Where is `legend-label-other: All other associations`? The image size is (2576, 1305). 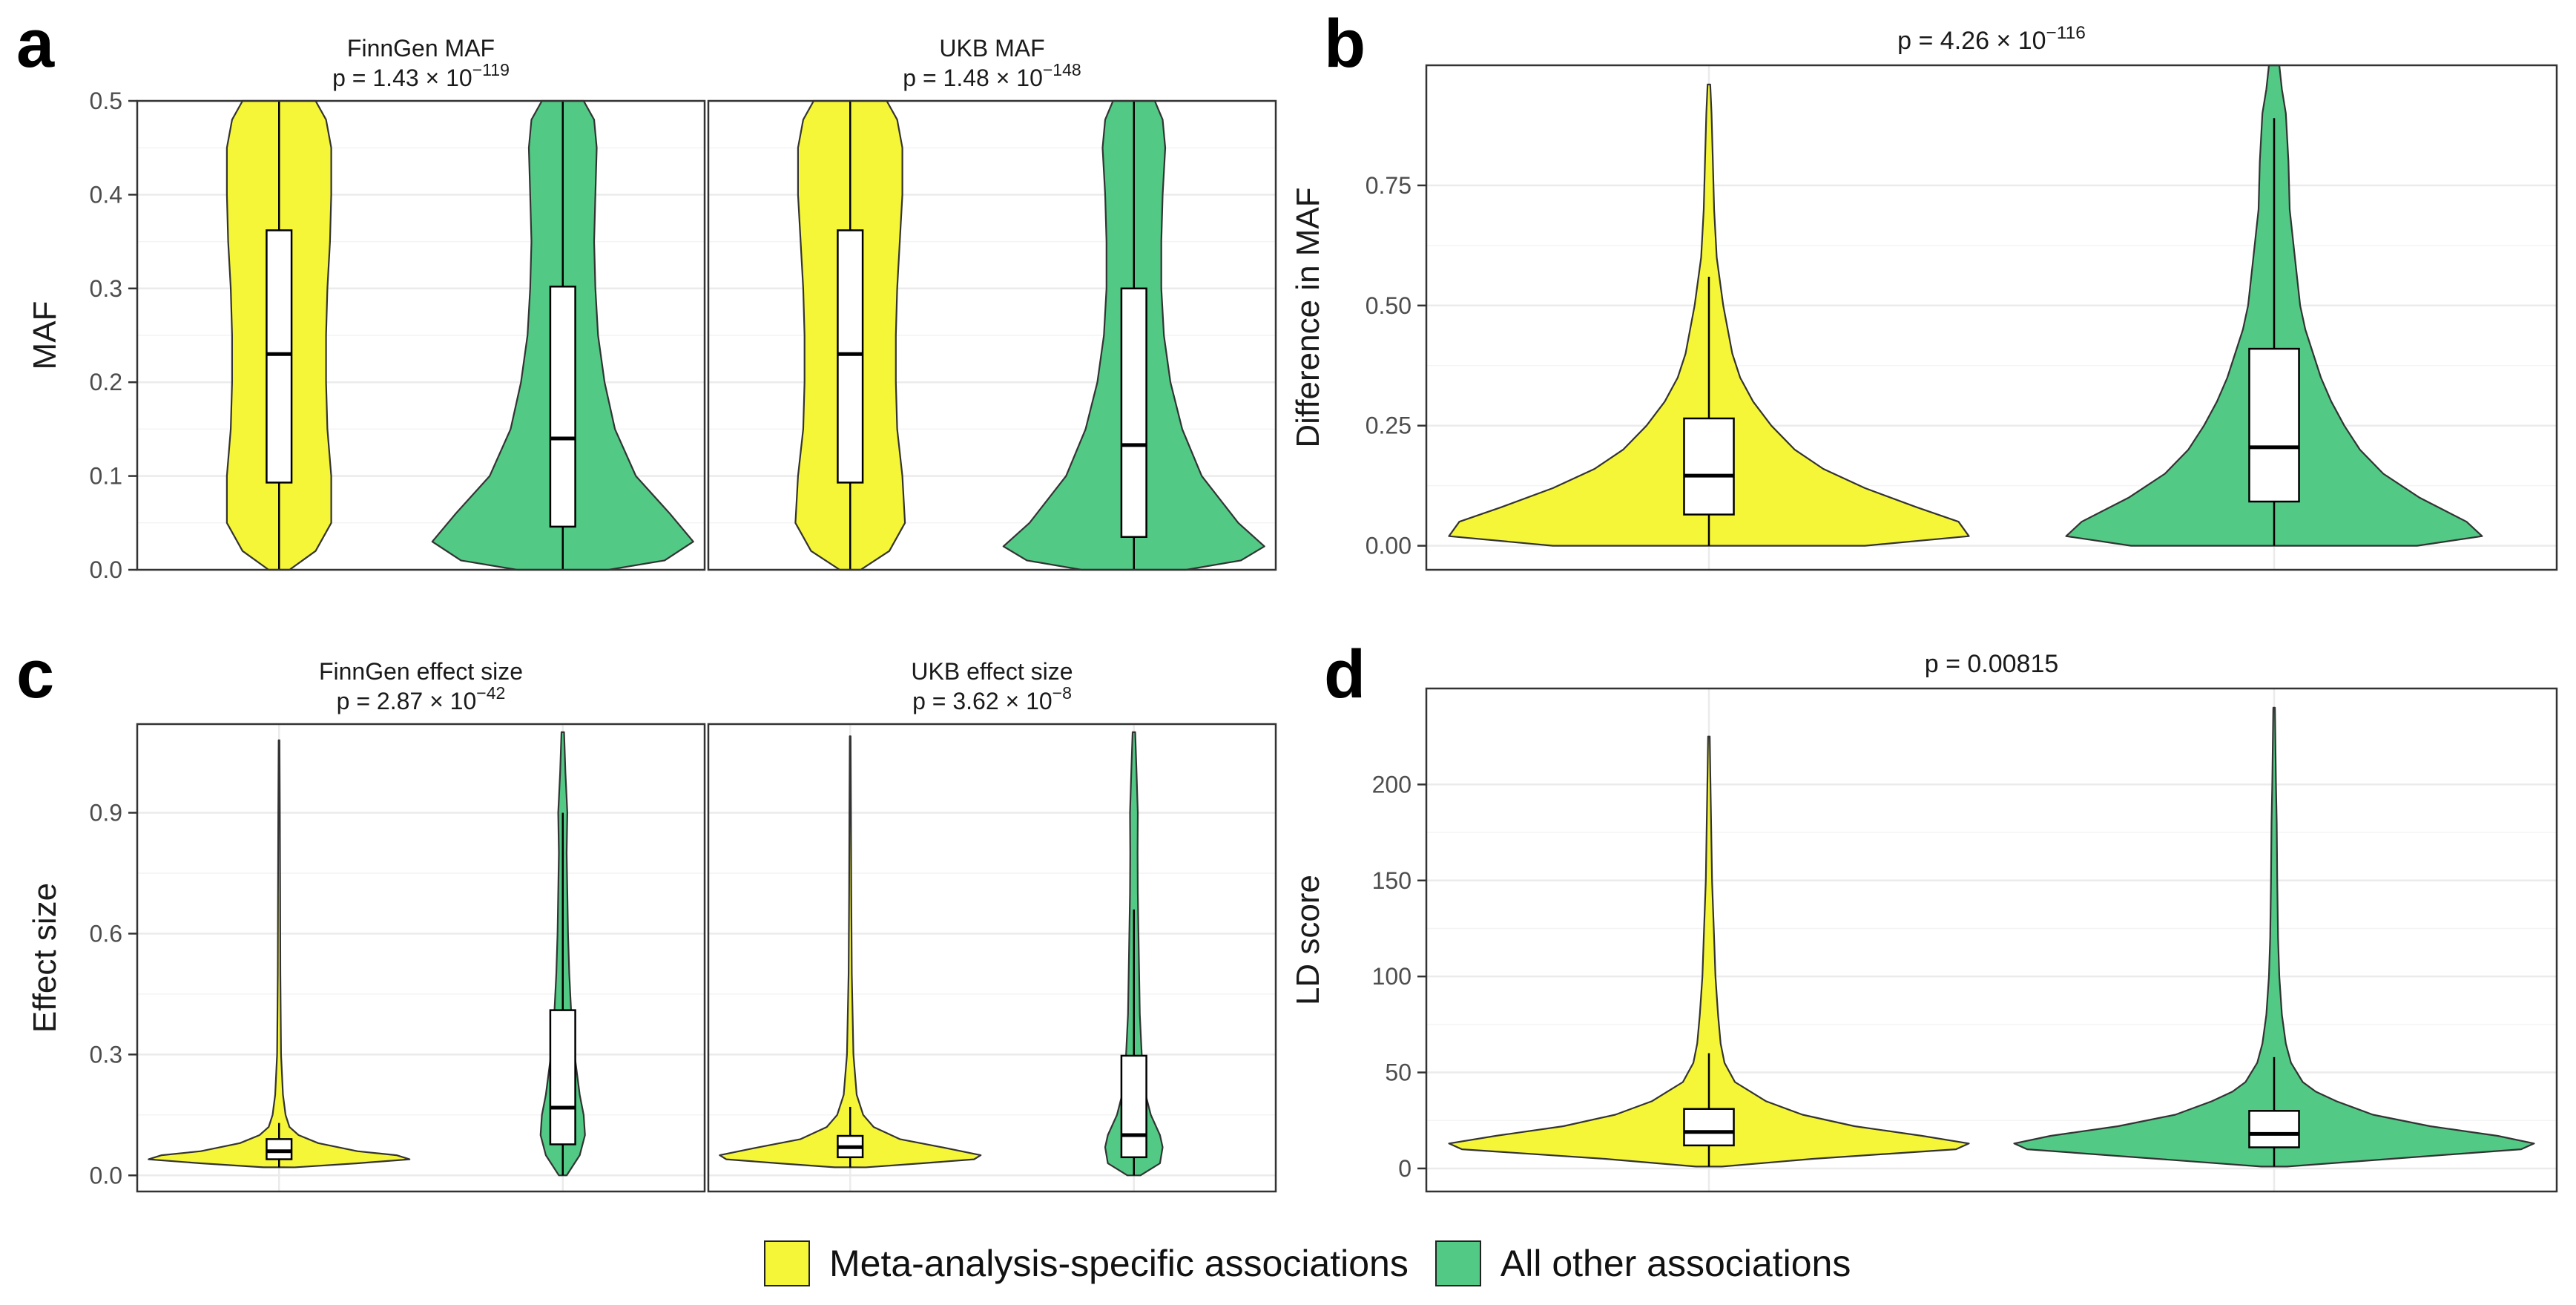
legend-label-other: All other associations is located at coordinates (1675, 1263).